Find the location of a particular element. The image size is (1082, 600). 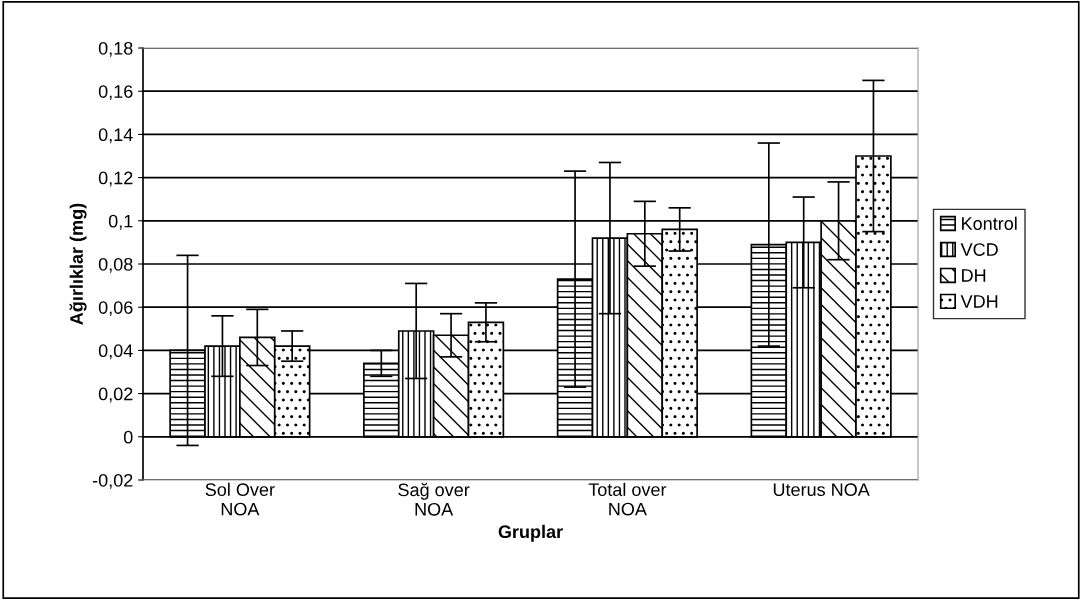

y-tick-label: 0,12 is located at coordinates (115, 179).